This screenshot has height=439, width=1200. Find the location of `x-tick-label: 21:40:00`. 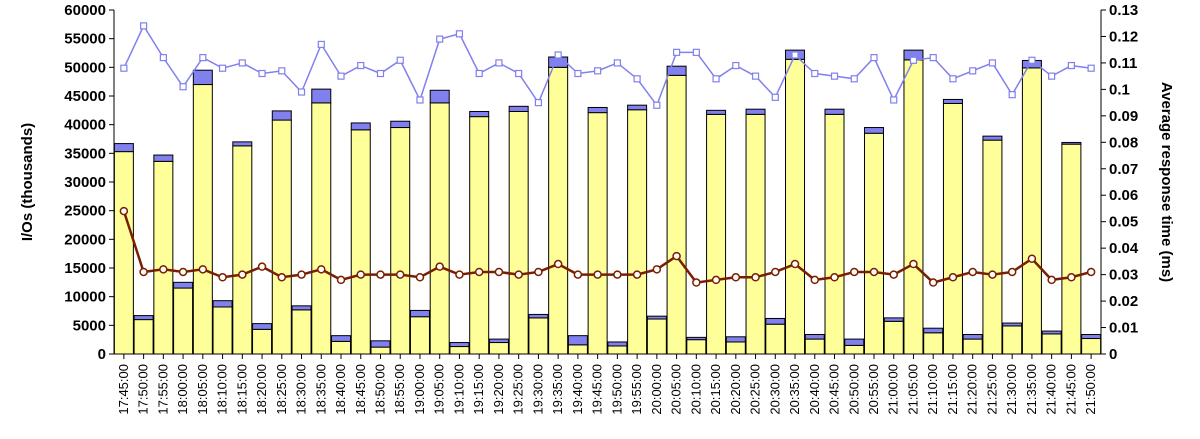

x-tick-label: 21:40:00 is located at coordinates (1051, 389).